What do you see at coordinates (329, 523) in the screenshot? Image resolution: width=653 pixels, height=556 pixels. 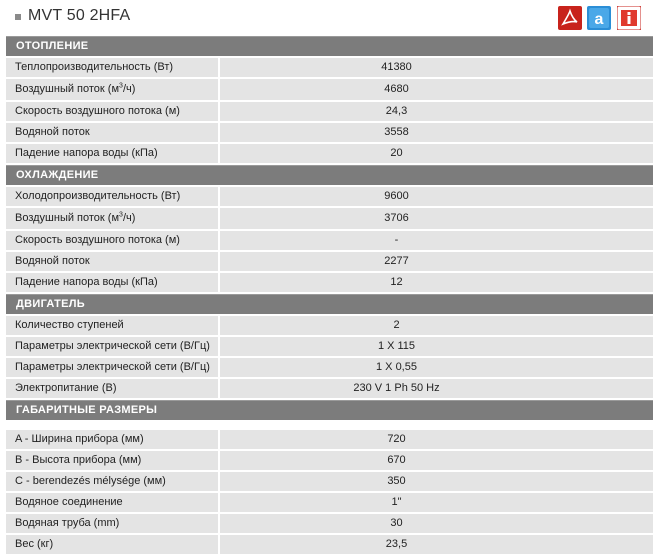 I see `table-row: Водяная труба (mm) 30` at bounding box center [329, 523].